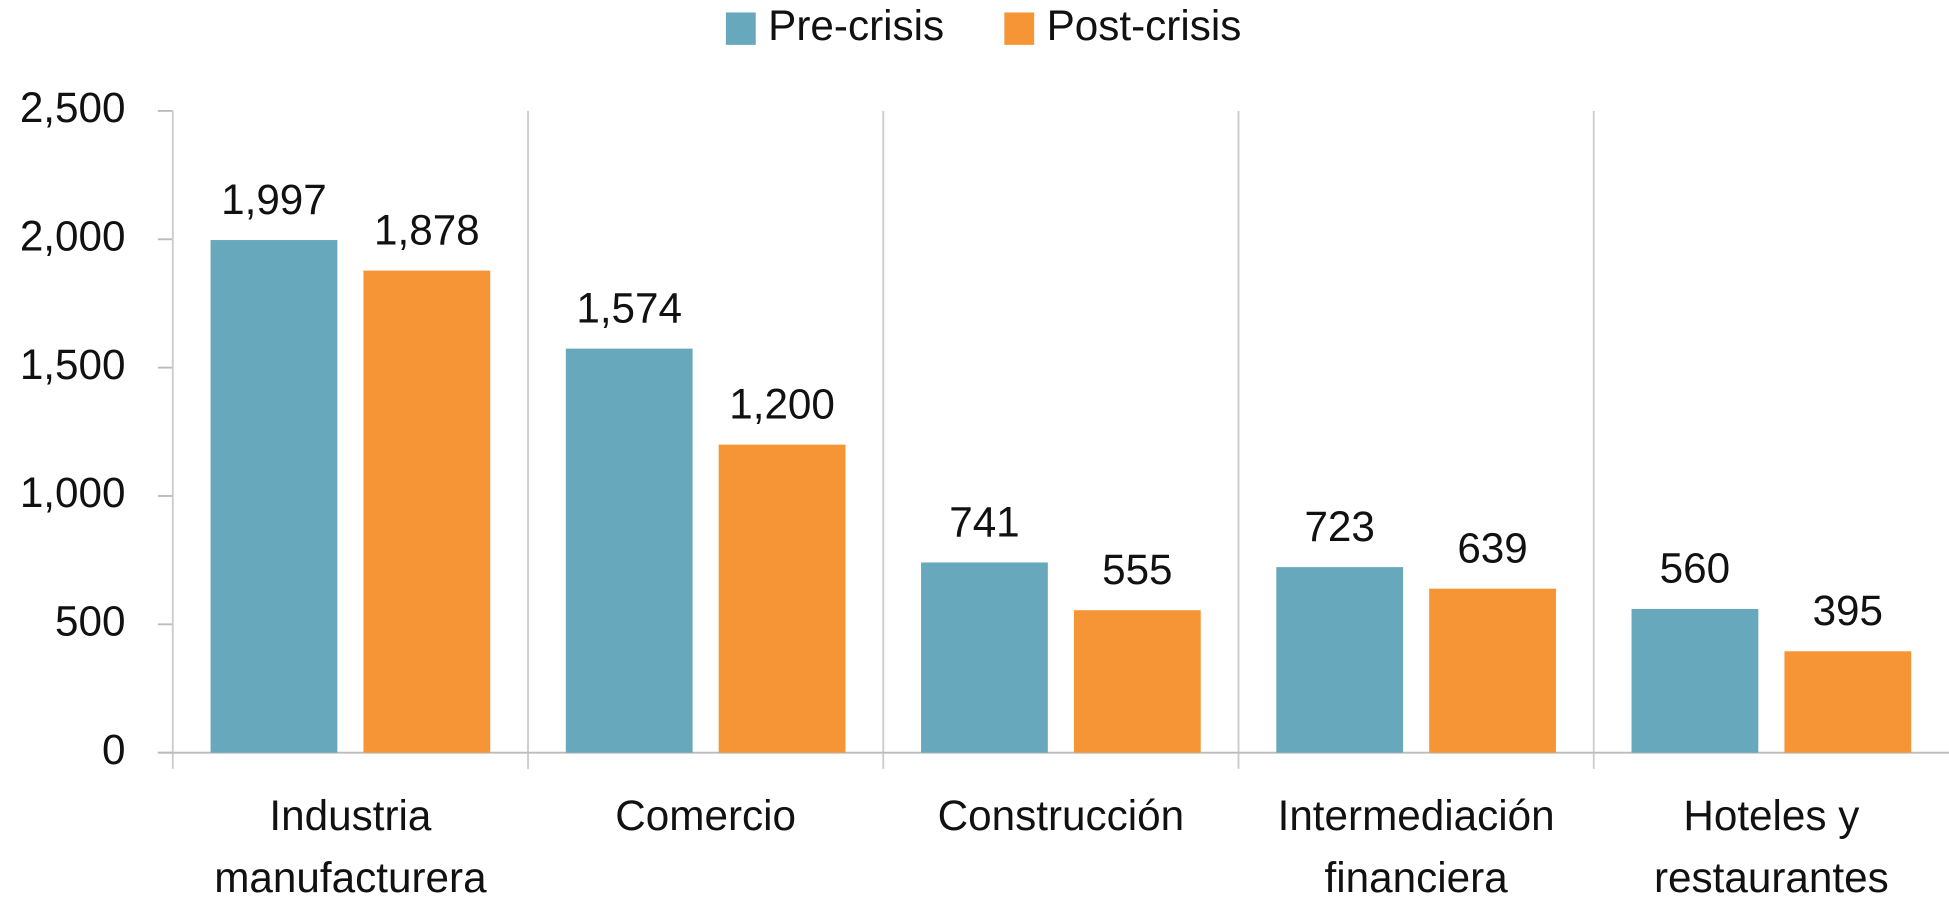 The image size is (1949, 901). I want to click on y-tick-label: 2,500, so click(73, 107).